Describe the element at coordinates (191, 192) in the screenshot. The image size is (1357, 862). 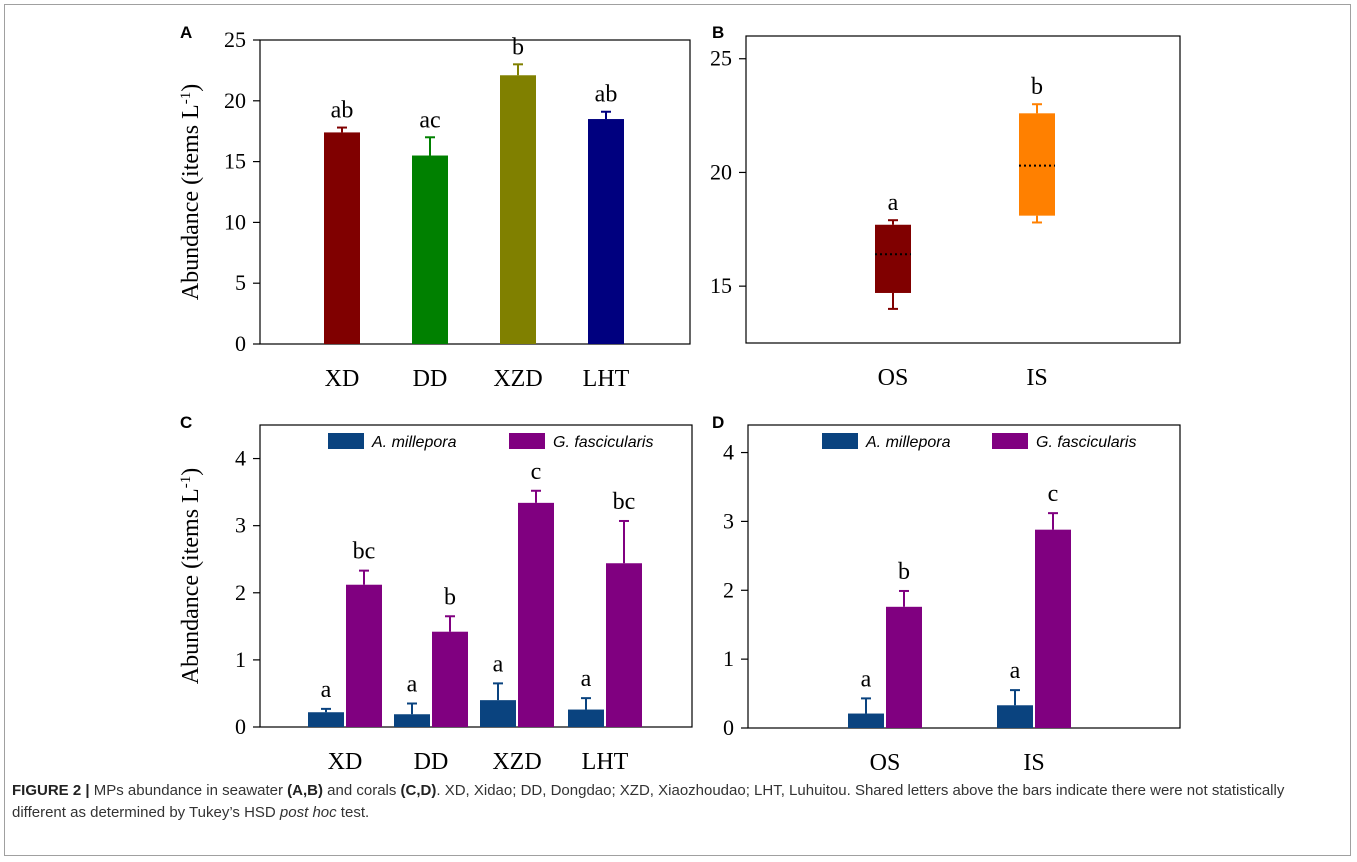
I see `panel-a-ylabel: Abundance (items L-1)` at that location.